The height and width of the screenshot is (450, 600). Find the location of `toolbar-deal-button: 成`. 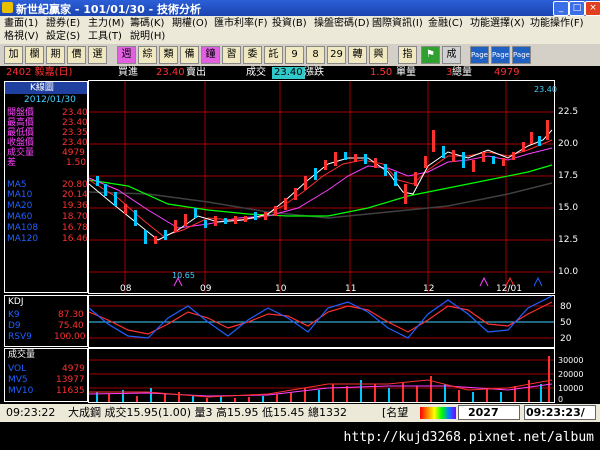

toolbar-deal-button: 成 is located at coordinates (451, 55).